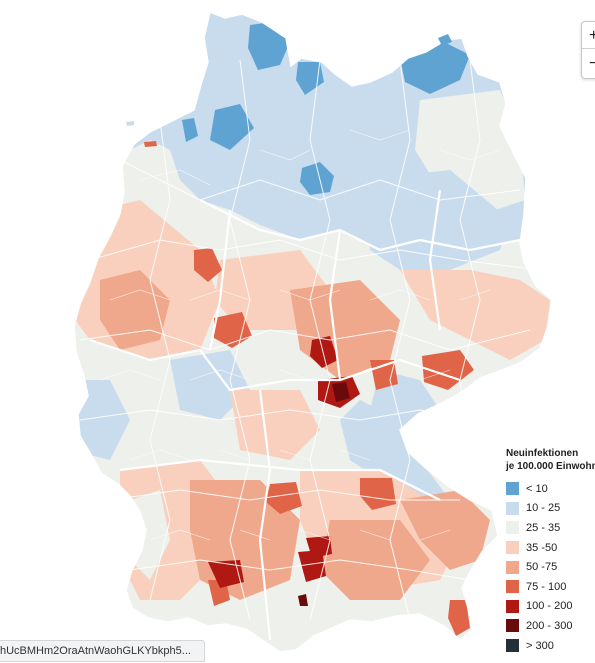 This screenshot has height=663, width=595. What do you see at coordinates (319, 547) in the screenshot?
I see `district-100-200-e` at bounding box center [319, 547].